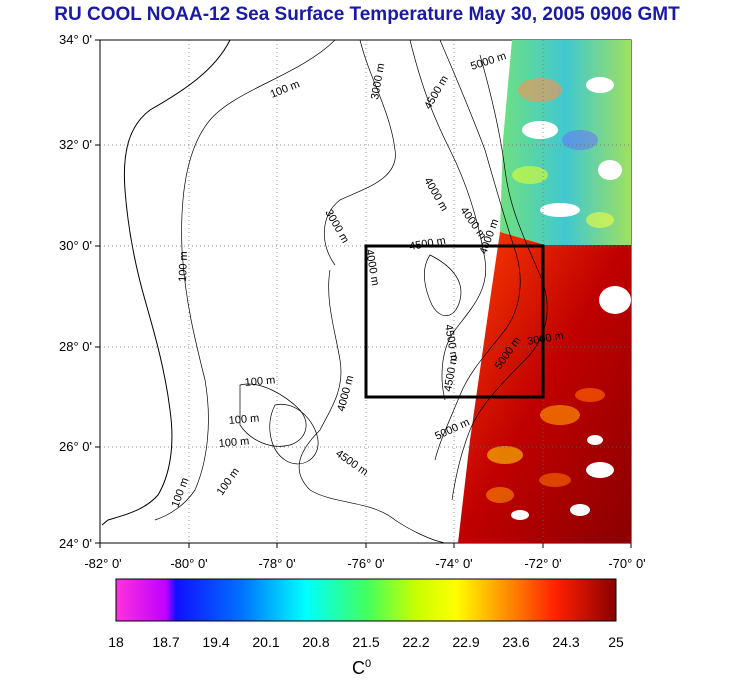 The width and height of the screenshot is (734, 680). I want to click on lon-tick-label: -82° 0', so click(102, 563).